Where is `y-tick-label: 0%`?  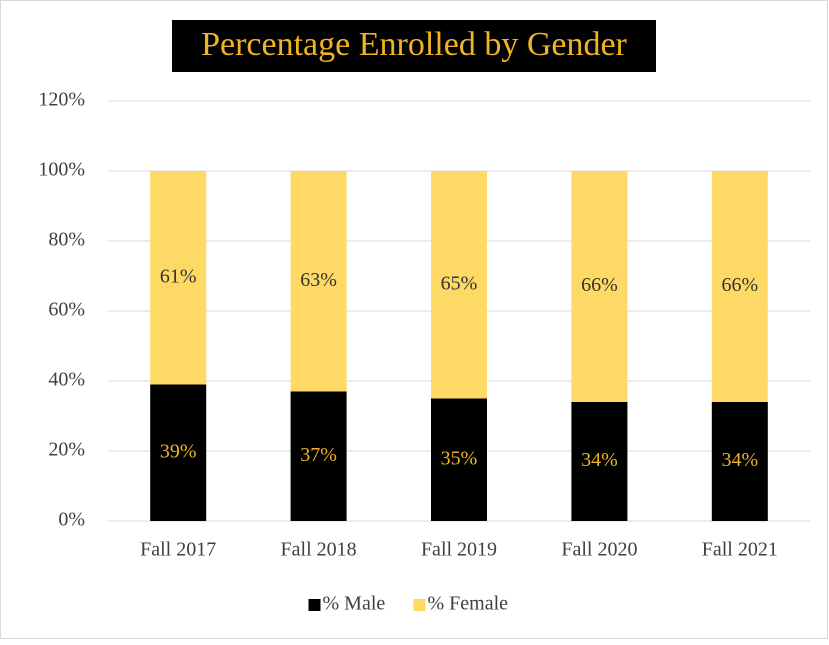 y-tick-label: 0% is located at coordinates (71, 520).